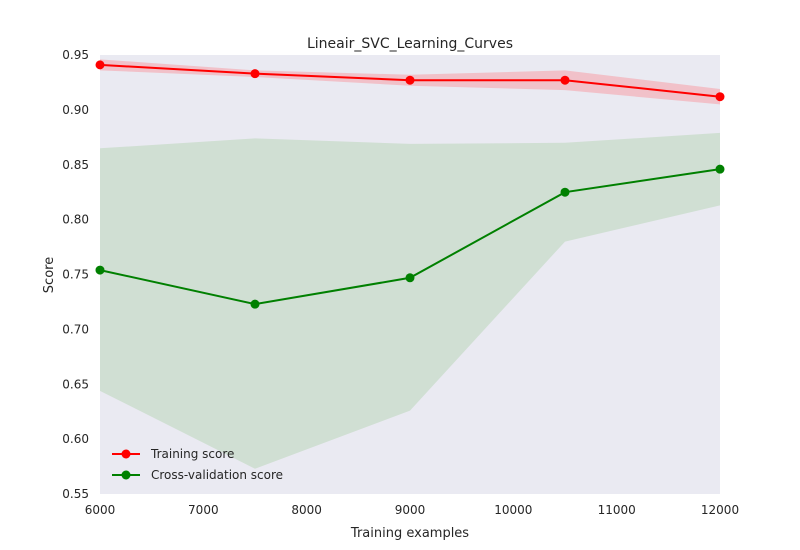  I want to click on x-tick-label: 9000, so click(410, 510).